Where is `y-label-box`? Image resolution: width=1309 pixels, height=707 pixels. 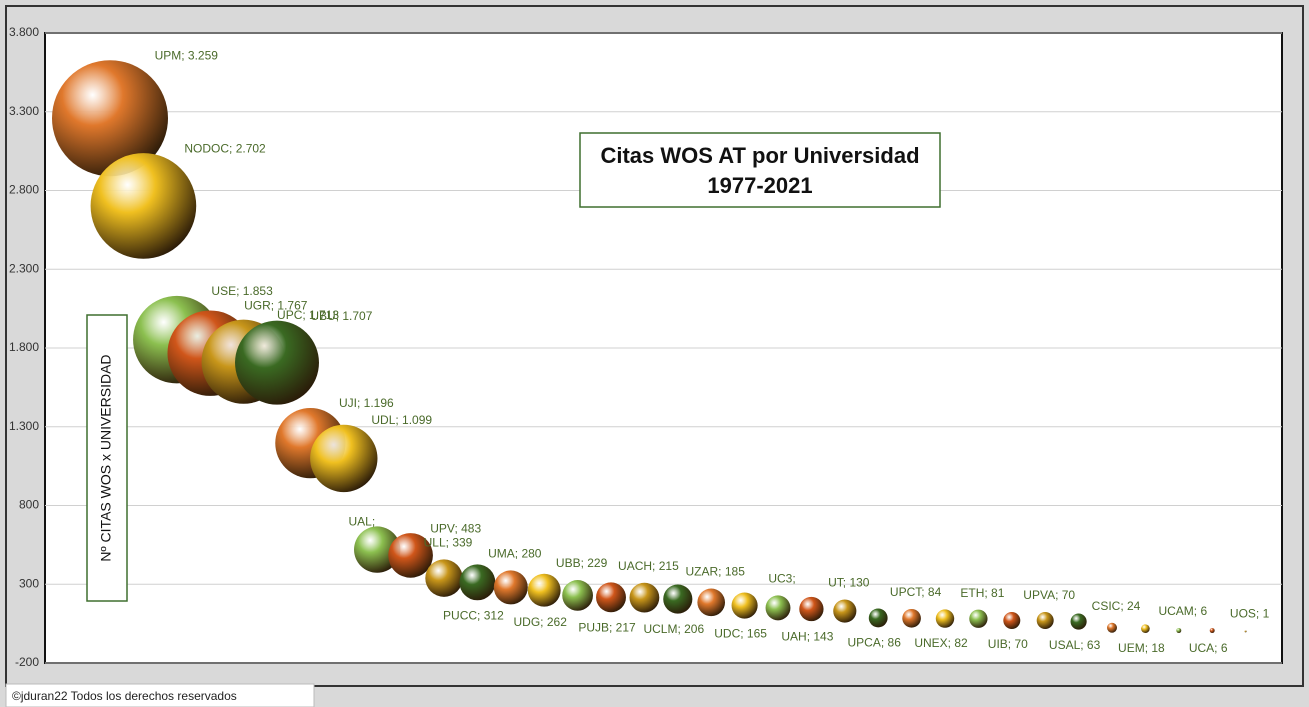
y-label-box is located at coordinates (107, 458).